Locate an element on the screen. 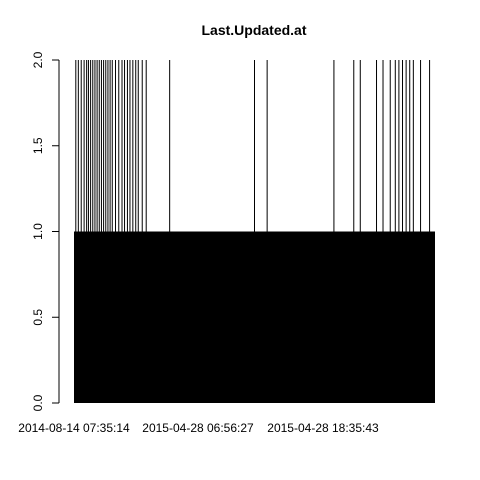  y-tick-label: 1.5 is located at coordinates (38, 145).